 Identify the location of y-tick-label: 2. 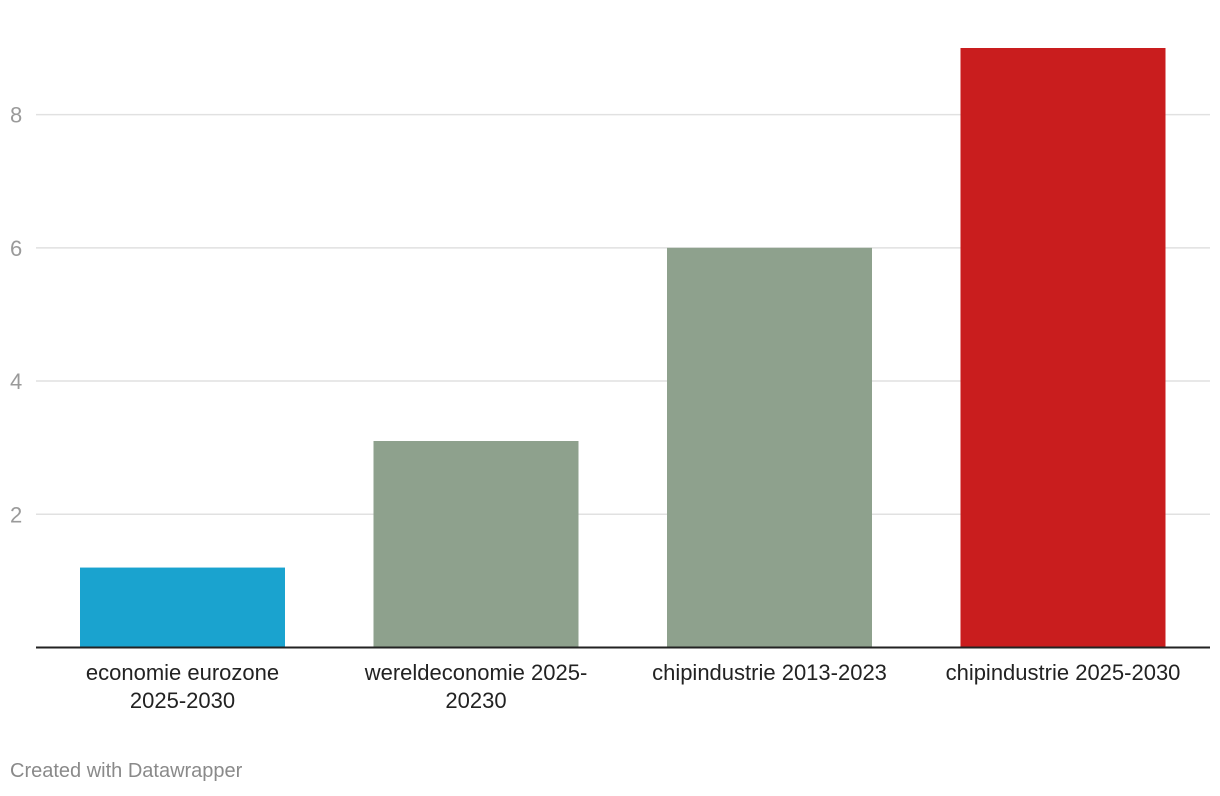
(16, 514).